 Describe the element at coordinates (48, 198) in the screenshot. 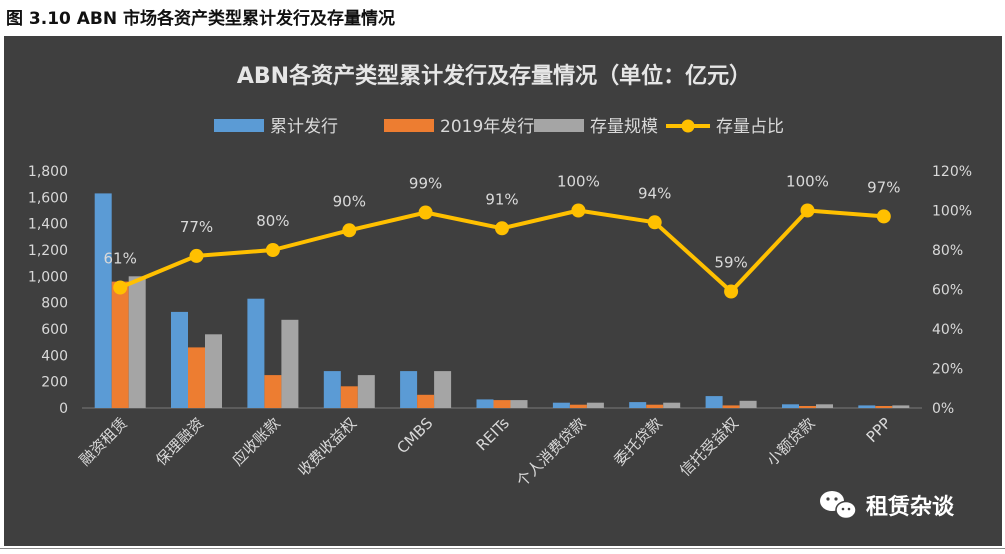

I see `y-left-tick-label: 1,600` at that location.